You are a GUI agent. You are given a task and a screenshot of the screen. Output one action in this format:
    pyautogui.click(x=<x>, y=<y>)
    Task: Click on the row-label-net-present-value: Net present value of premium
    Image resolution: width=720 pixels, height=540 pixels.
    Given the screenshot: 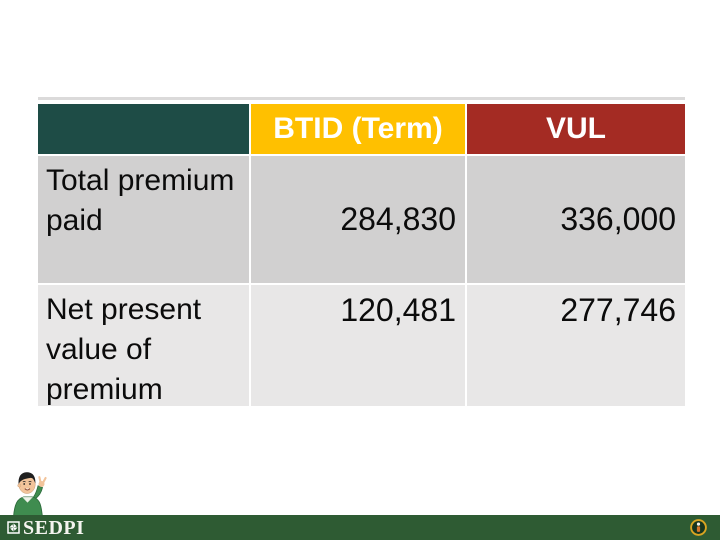 What is the action you would take?
    pyautogui.click(x=143, y=345)
    